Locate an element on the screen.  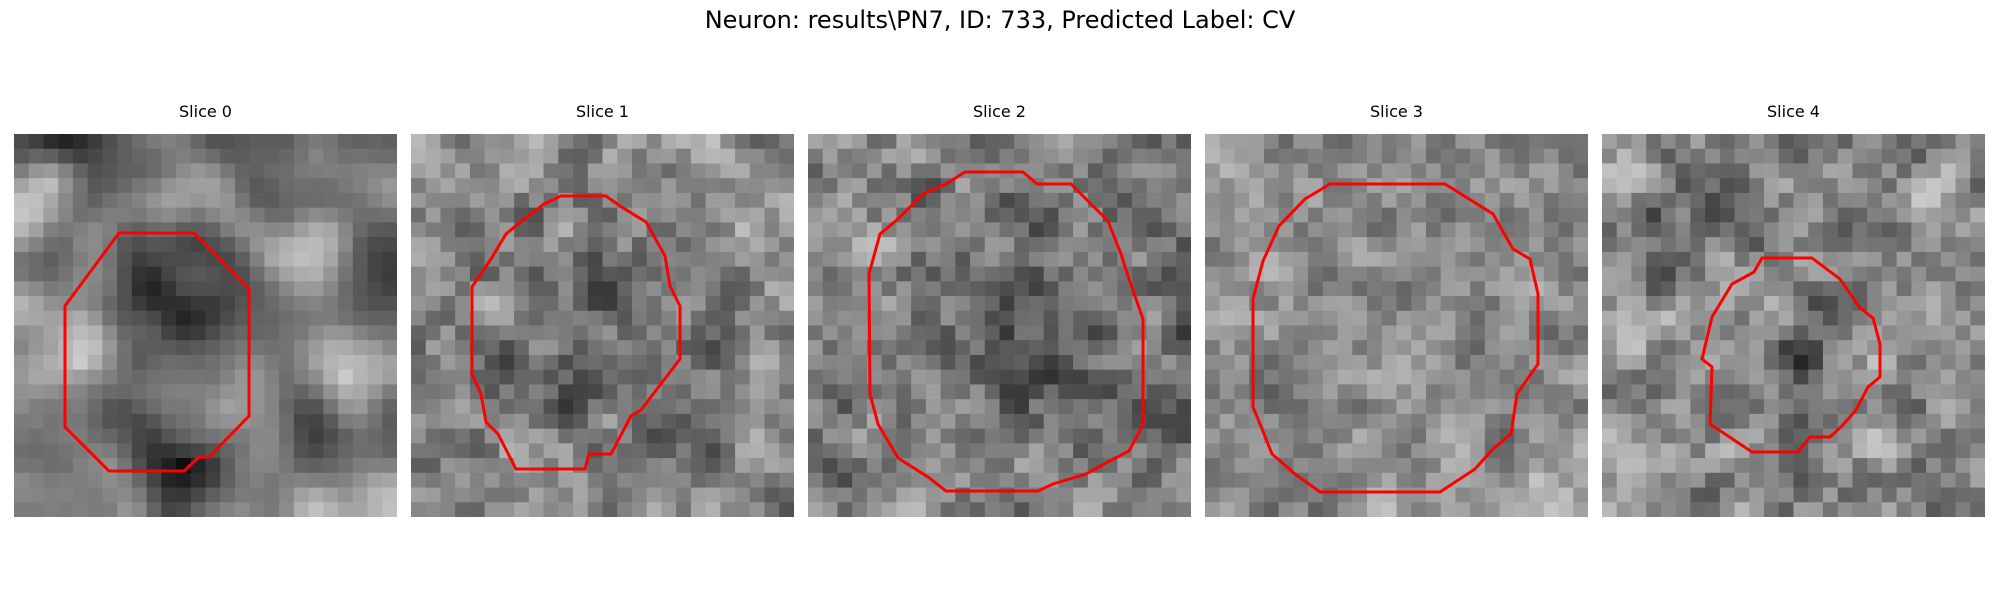
slice-title-3: Slice 3 is located at coordinates (1396, 111).